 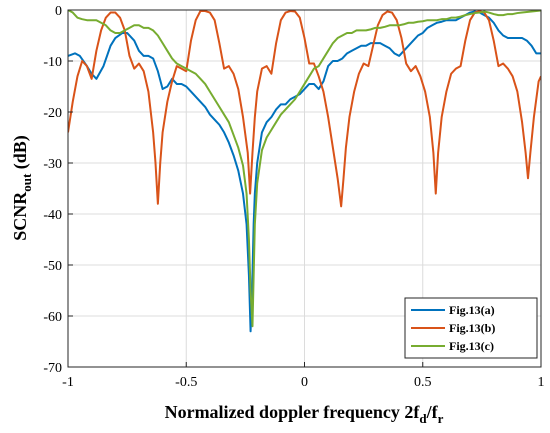 I want to click on y-tick-label: -20, so click(x=52, y=113).